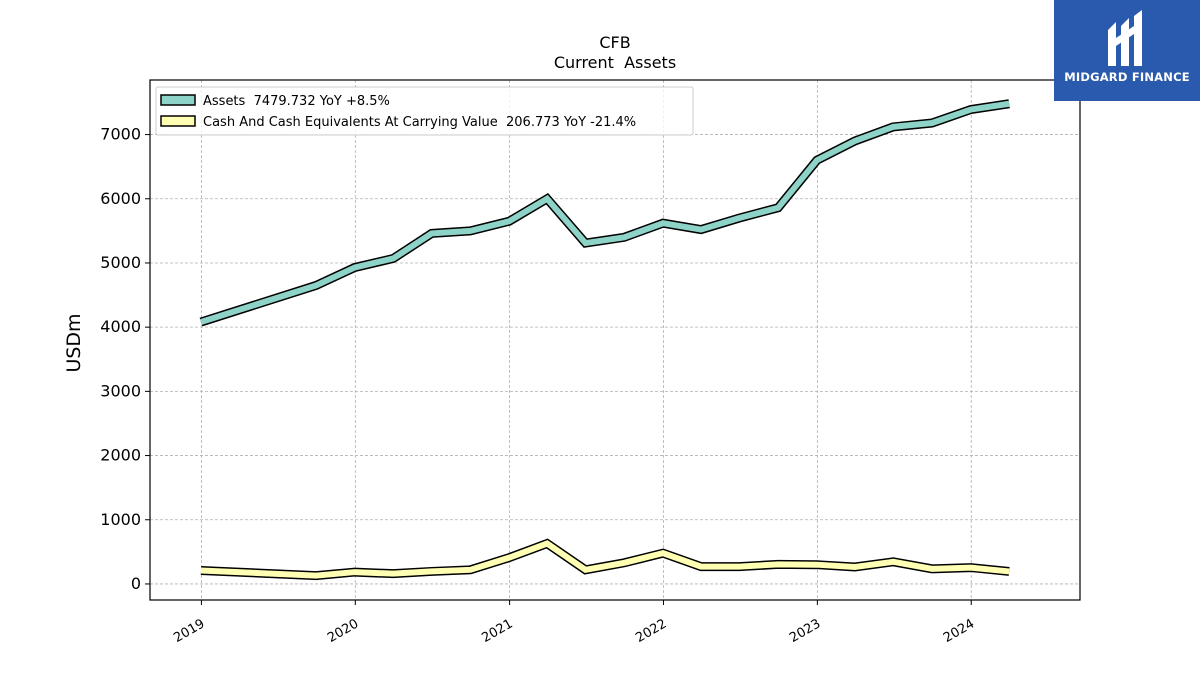 This screenshot has height=675, width=1200. Describe the element at coordinates (497, 631) in the screenshot. I see `x-tick-label: 2021` at that location.